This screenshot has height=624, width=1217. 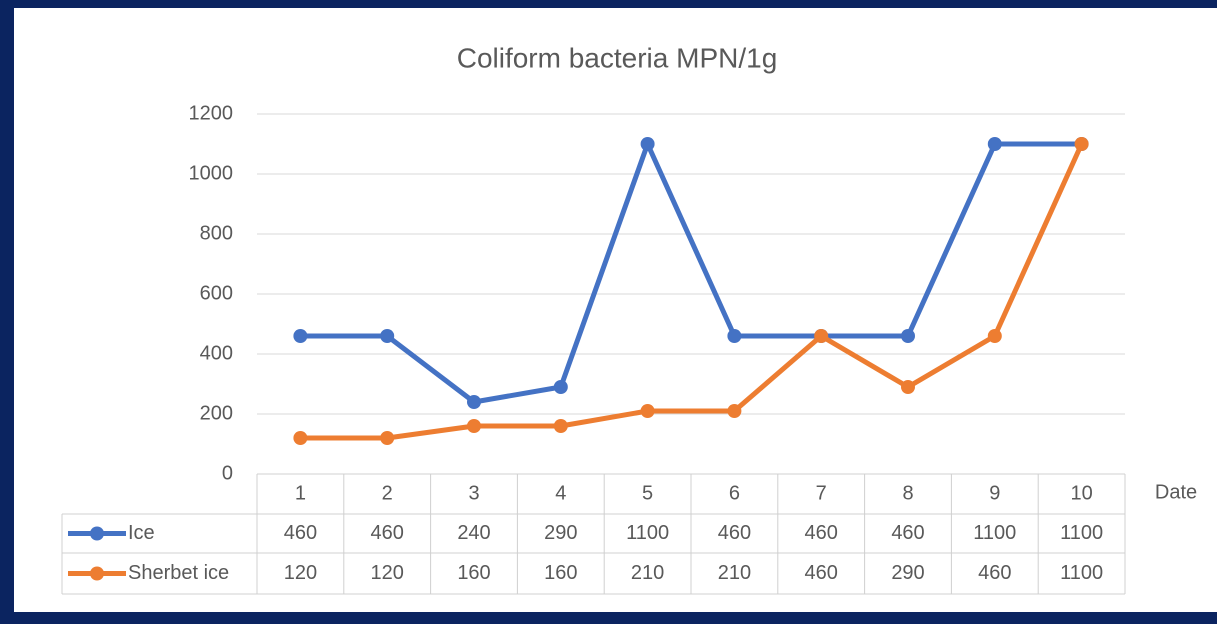 What do you see at coordinates (617, 57) in the screenshot?
I see `chart-title: Coliform bacteria MPN/1g` at bounding box center [617, 57].